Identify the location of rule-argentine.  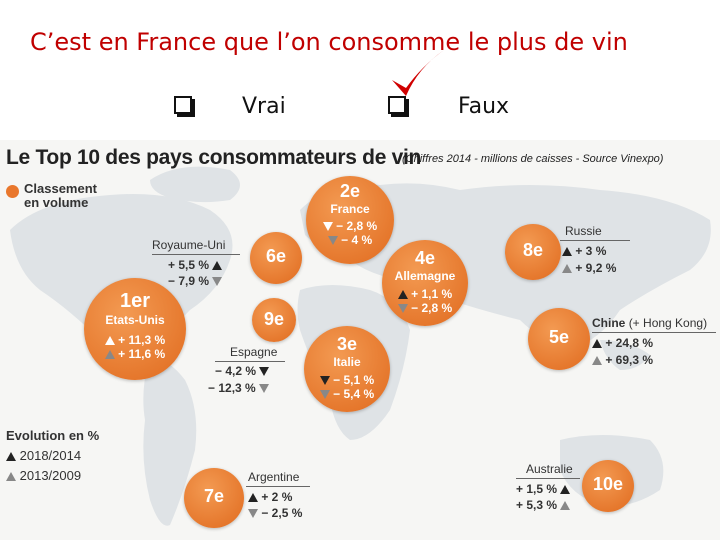
(278, 486).